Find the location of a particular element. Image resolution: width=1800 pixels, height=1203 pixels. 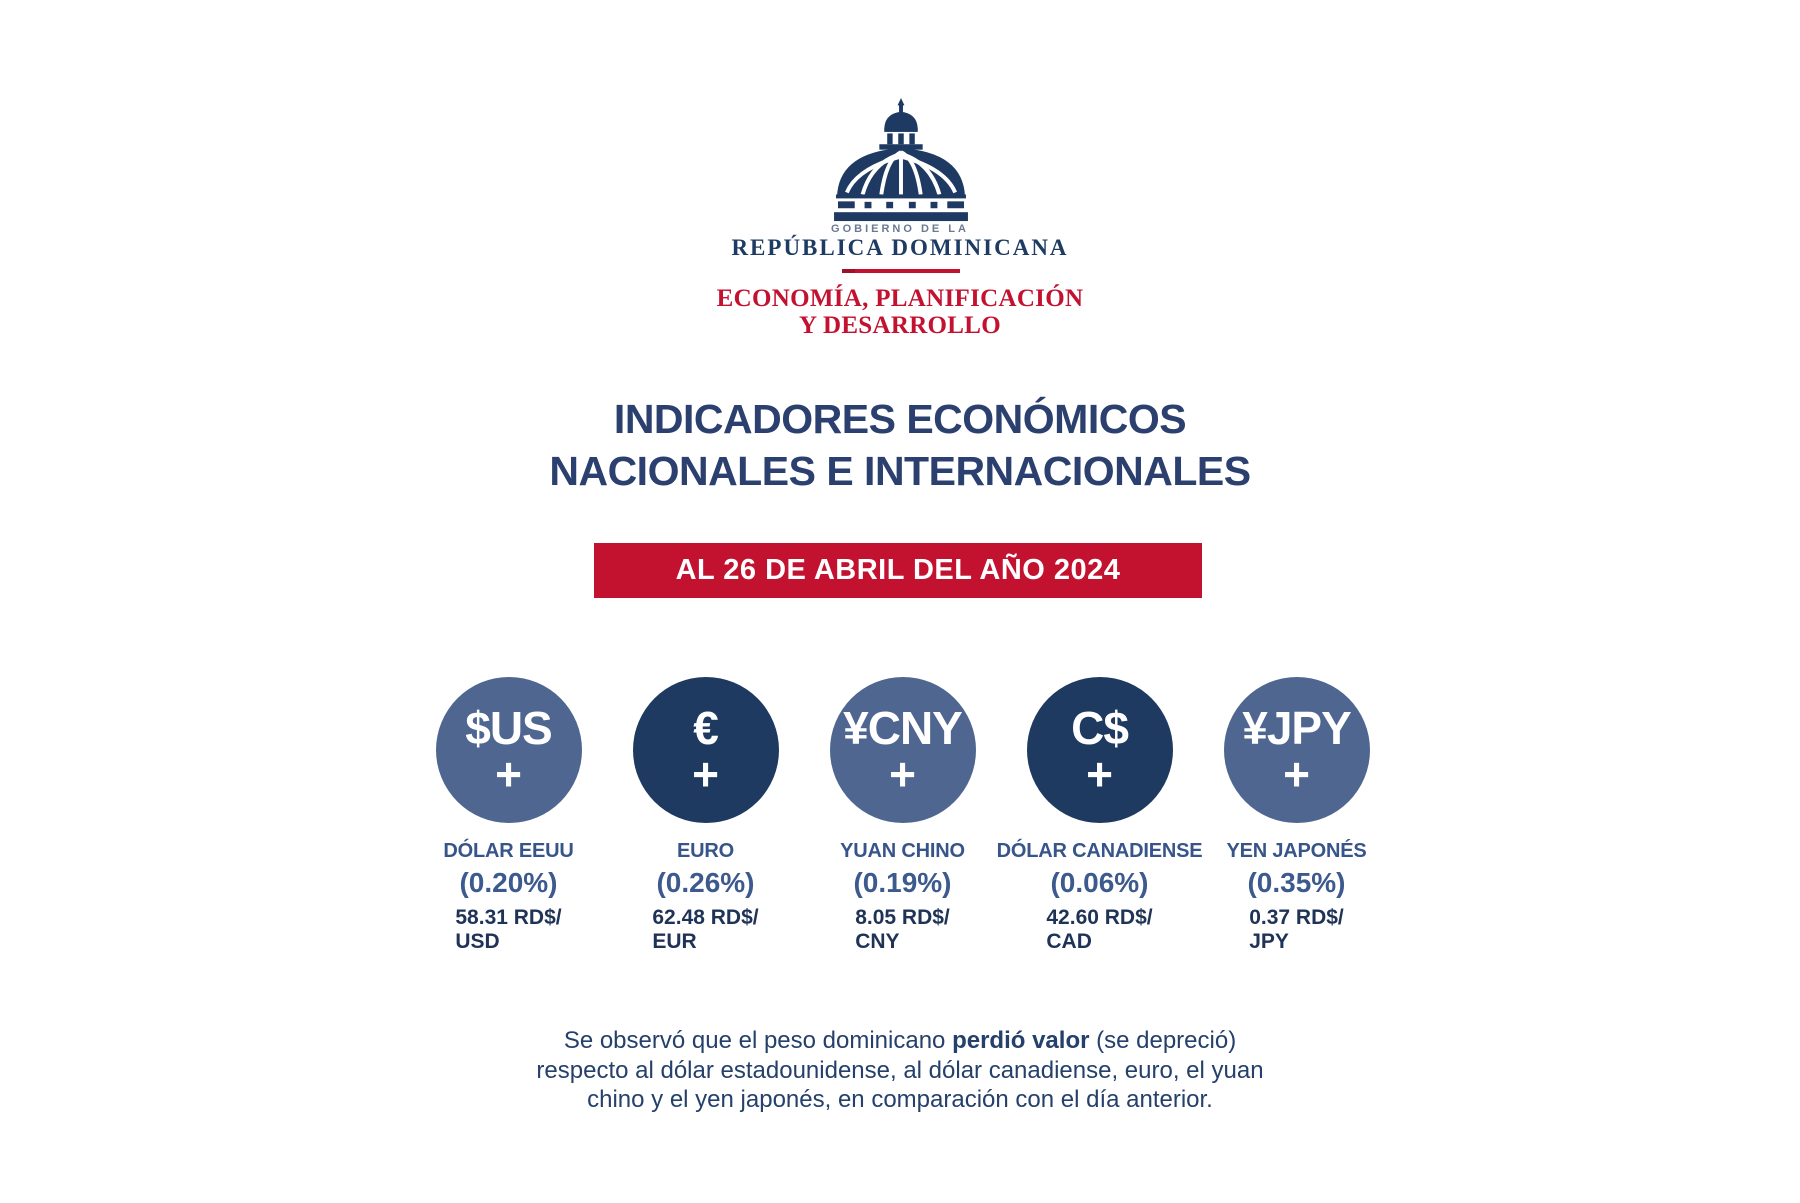

currency-name: EURO is located at coordinates (705, 851).